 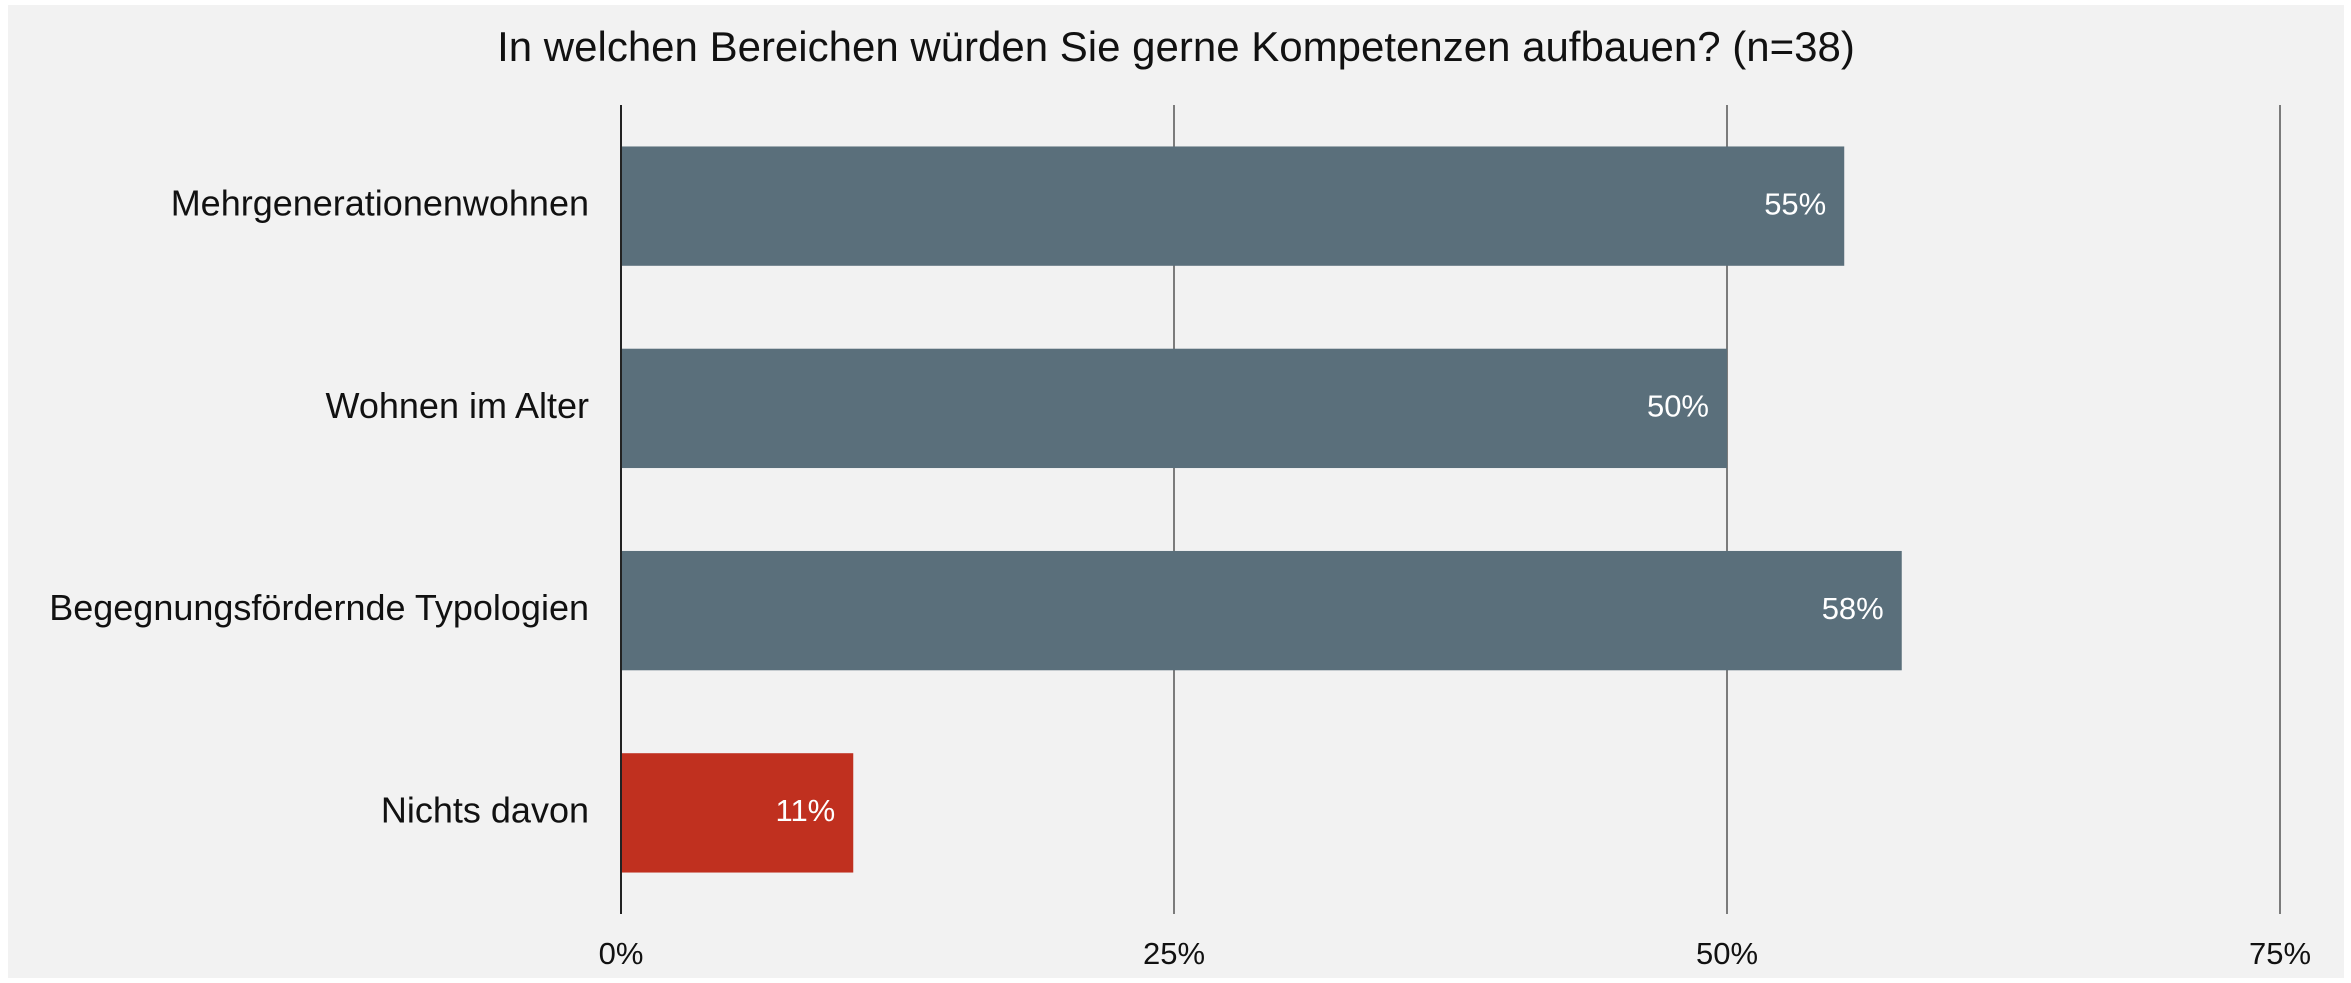 What do you see at coordinates (485, 809) in the screenshot?
I see `y-tick-label: Nichts davon` at bounding box center [485, 809].